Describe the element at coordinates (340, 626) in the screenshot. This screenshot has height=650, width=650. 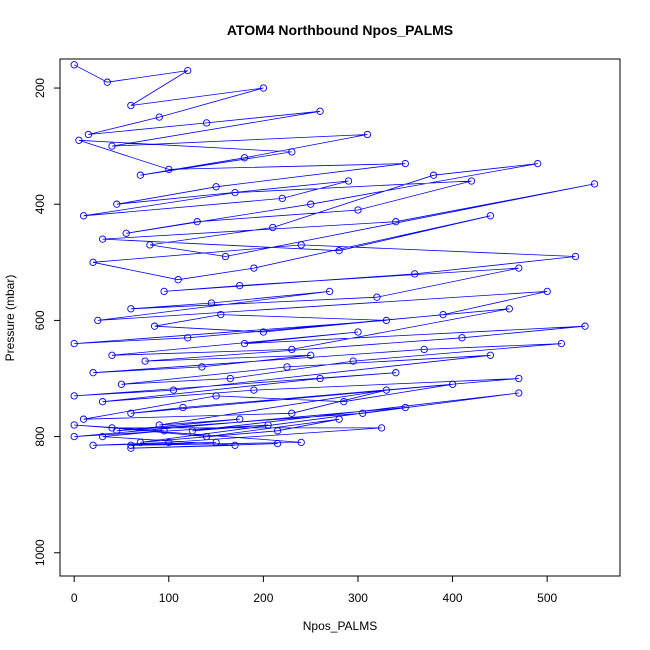
I see `x-axis-label: Npos_PALMS` at that location.